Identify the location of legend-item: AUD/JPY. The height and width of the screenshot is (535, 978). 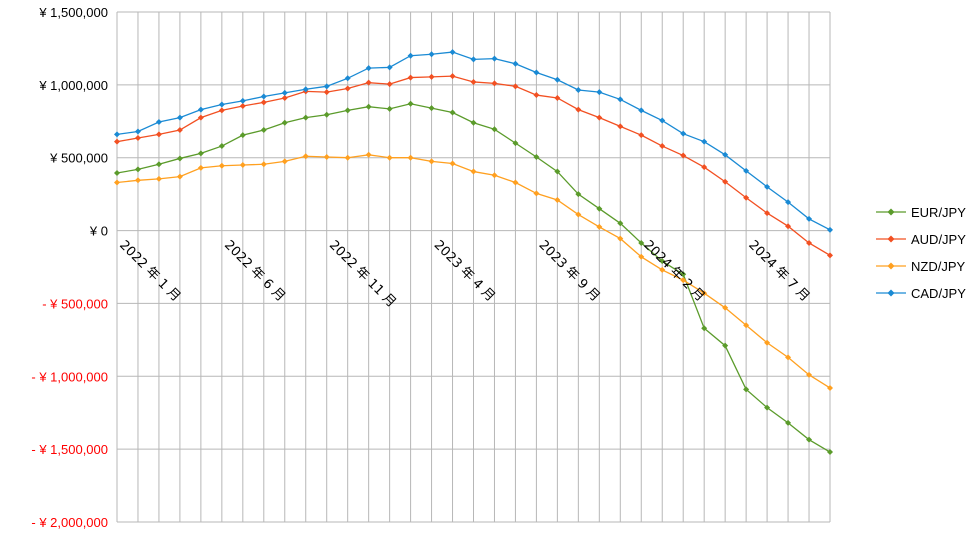
(921, 239).